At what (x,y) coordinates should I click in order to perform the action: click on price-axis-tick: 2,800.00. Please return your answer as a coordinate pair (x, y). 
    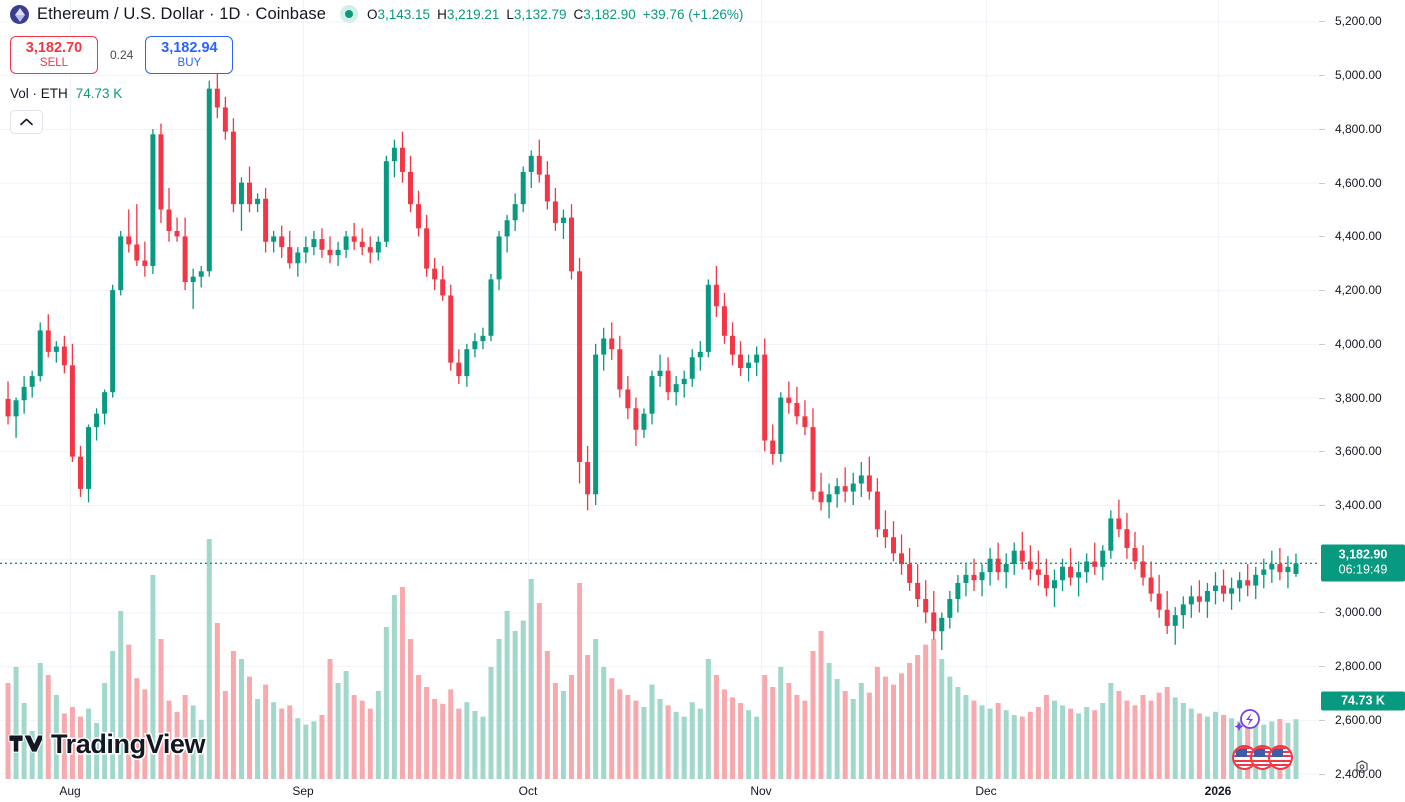
    Looking at the image, I should click on (1362, 666).